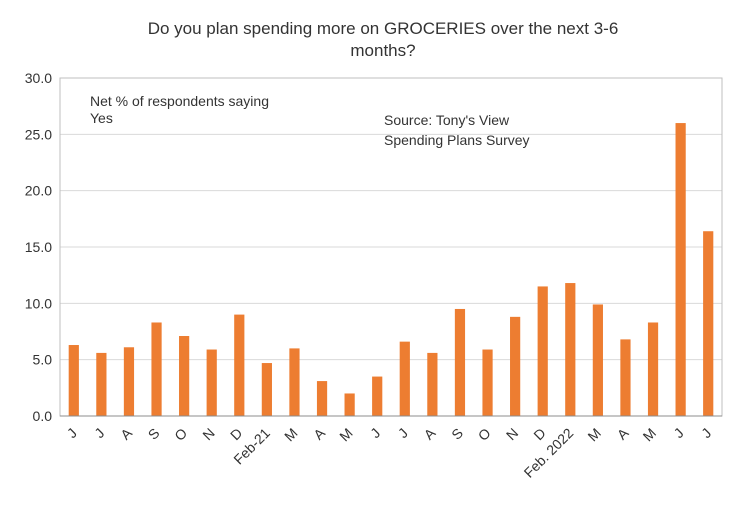 This screenshot has width=752, height=507. I want to click on y-tick-label: 25.0, so click(38, 134).